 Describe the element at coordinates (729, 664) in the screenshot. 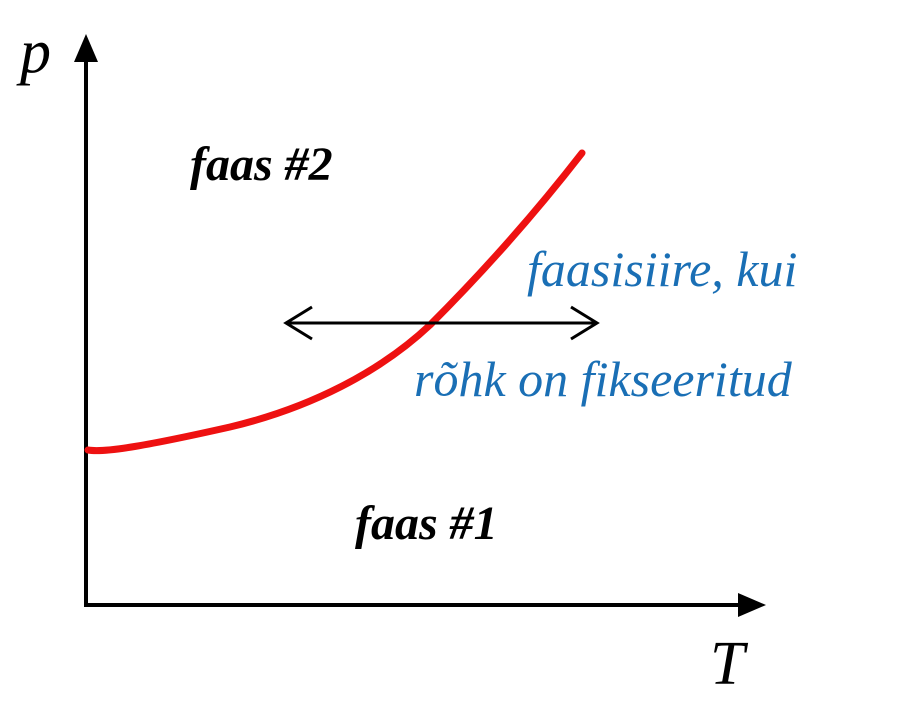

I see `x-axis-label: T` at that location.